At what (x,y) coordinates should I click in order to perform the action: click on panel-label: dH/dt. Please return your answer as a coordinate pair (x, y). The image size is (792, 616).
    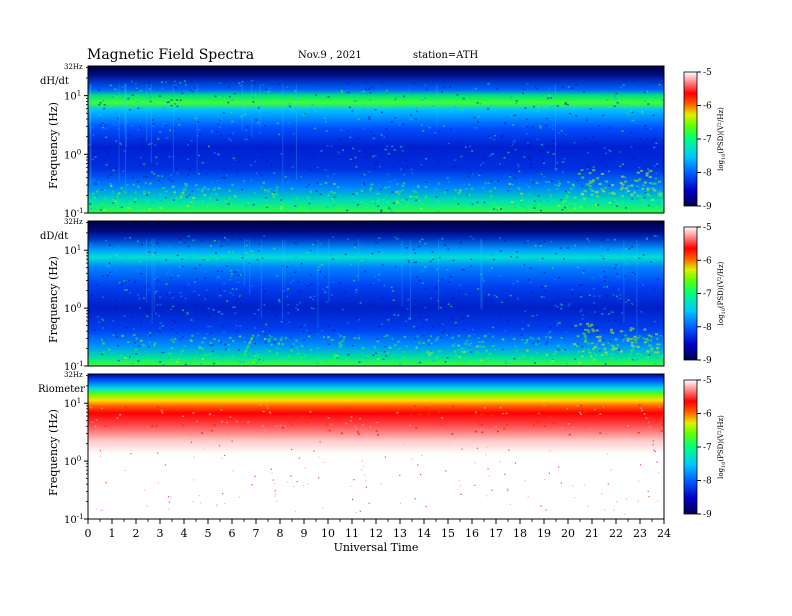
    Looking at the image, I should click on (54, 81).